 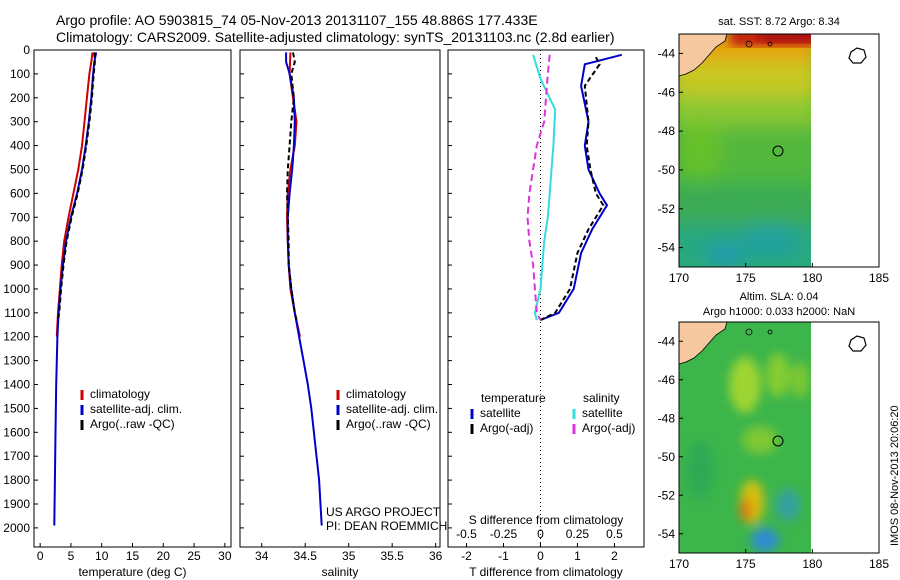 I want to click on sla-map-image, so click(x=745, y=437).